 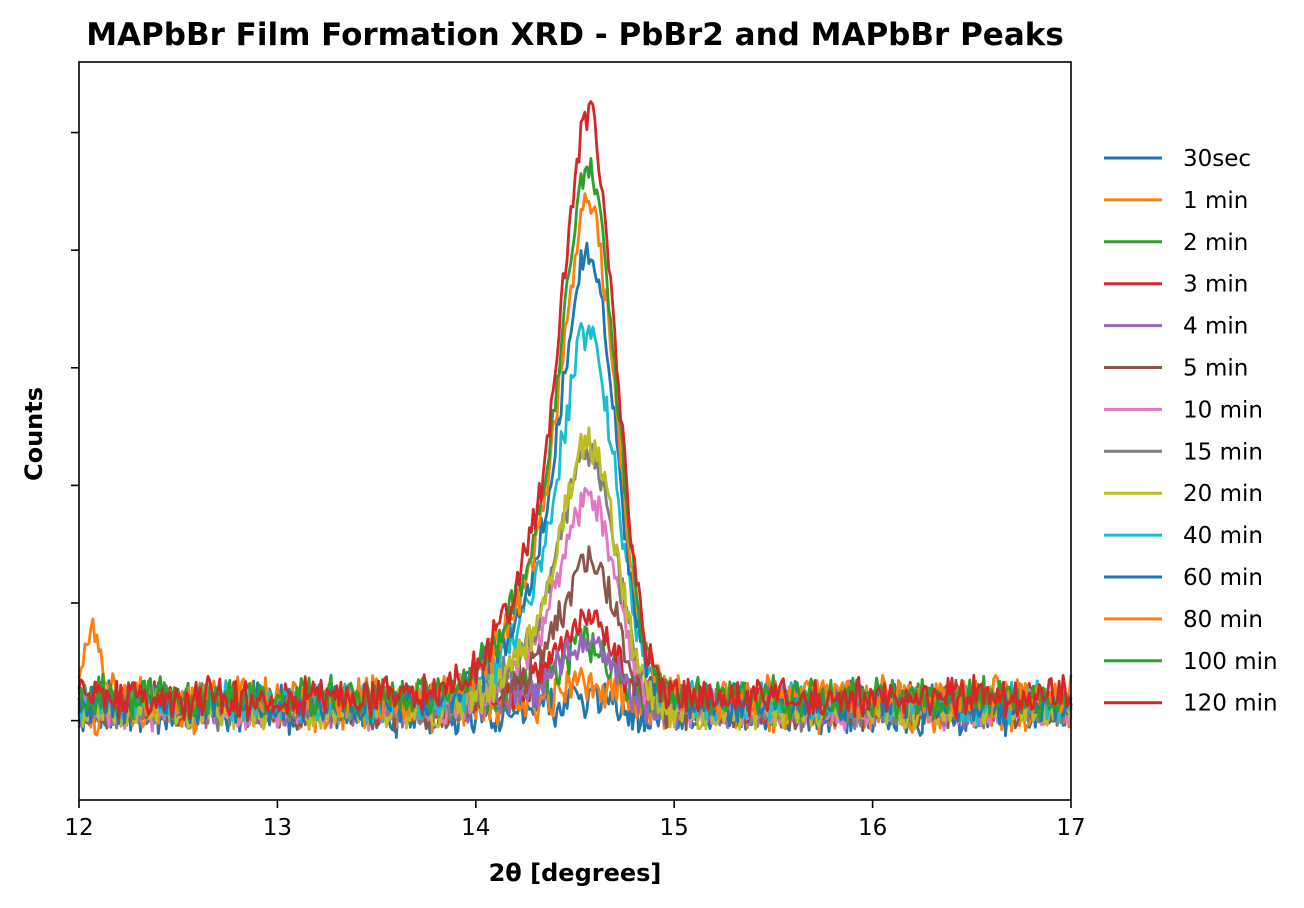 I want to click on x-axis-label: 2θ [degrees], so click(x=575, y=873).